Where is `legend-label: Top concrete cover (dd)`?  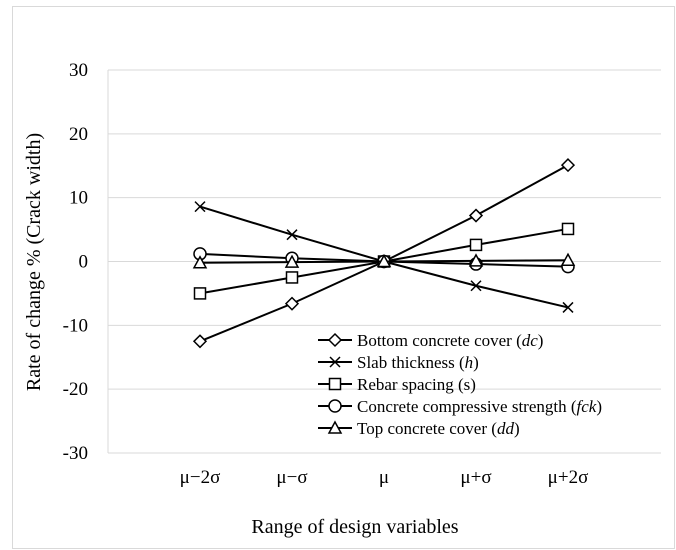 legend-label: Top concrete cover (dd) is located at coordinates (438, 428).